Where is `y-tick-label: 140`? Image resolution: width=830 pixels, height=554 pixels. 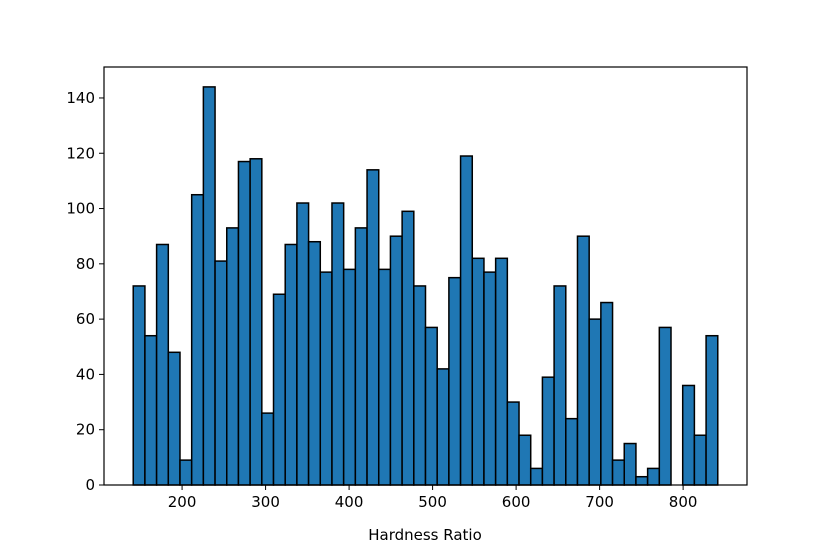 y-tick-label: 140 is located at coordinates (80, 98).